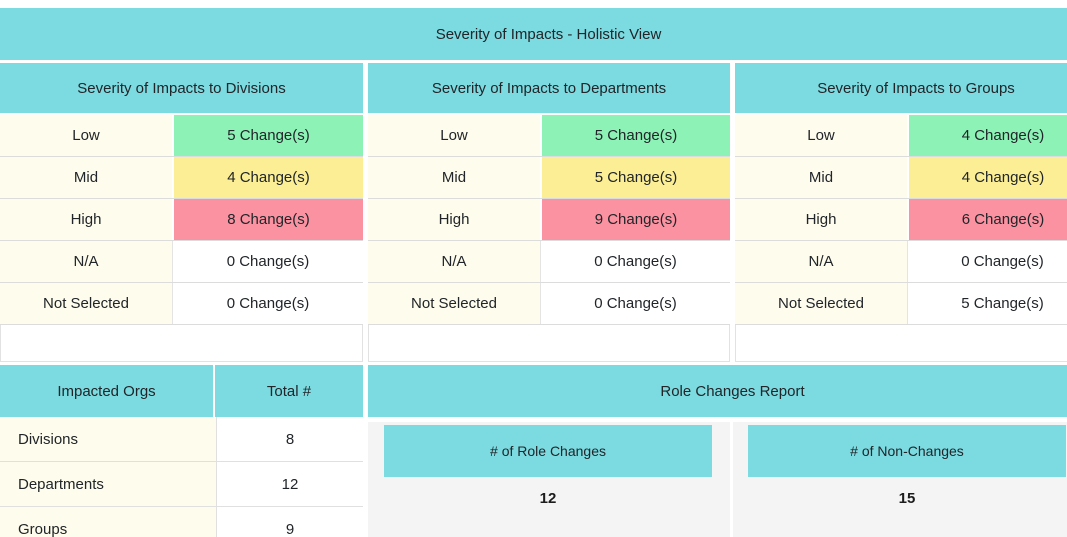 The height and width of the screenshot is (537, 1067). Describe the element at coordinates (267, 219) in the screenshot. I see `severity-value-high: 8 Change(s)` at that location.